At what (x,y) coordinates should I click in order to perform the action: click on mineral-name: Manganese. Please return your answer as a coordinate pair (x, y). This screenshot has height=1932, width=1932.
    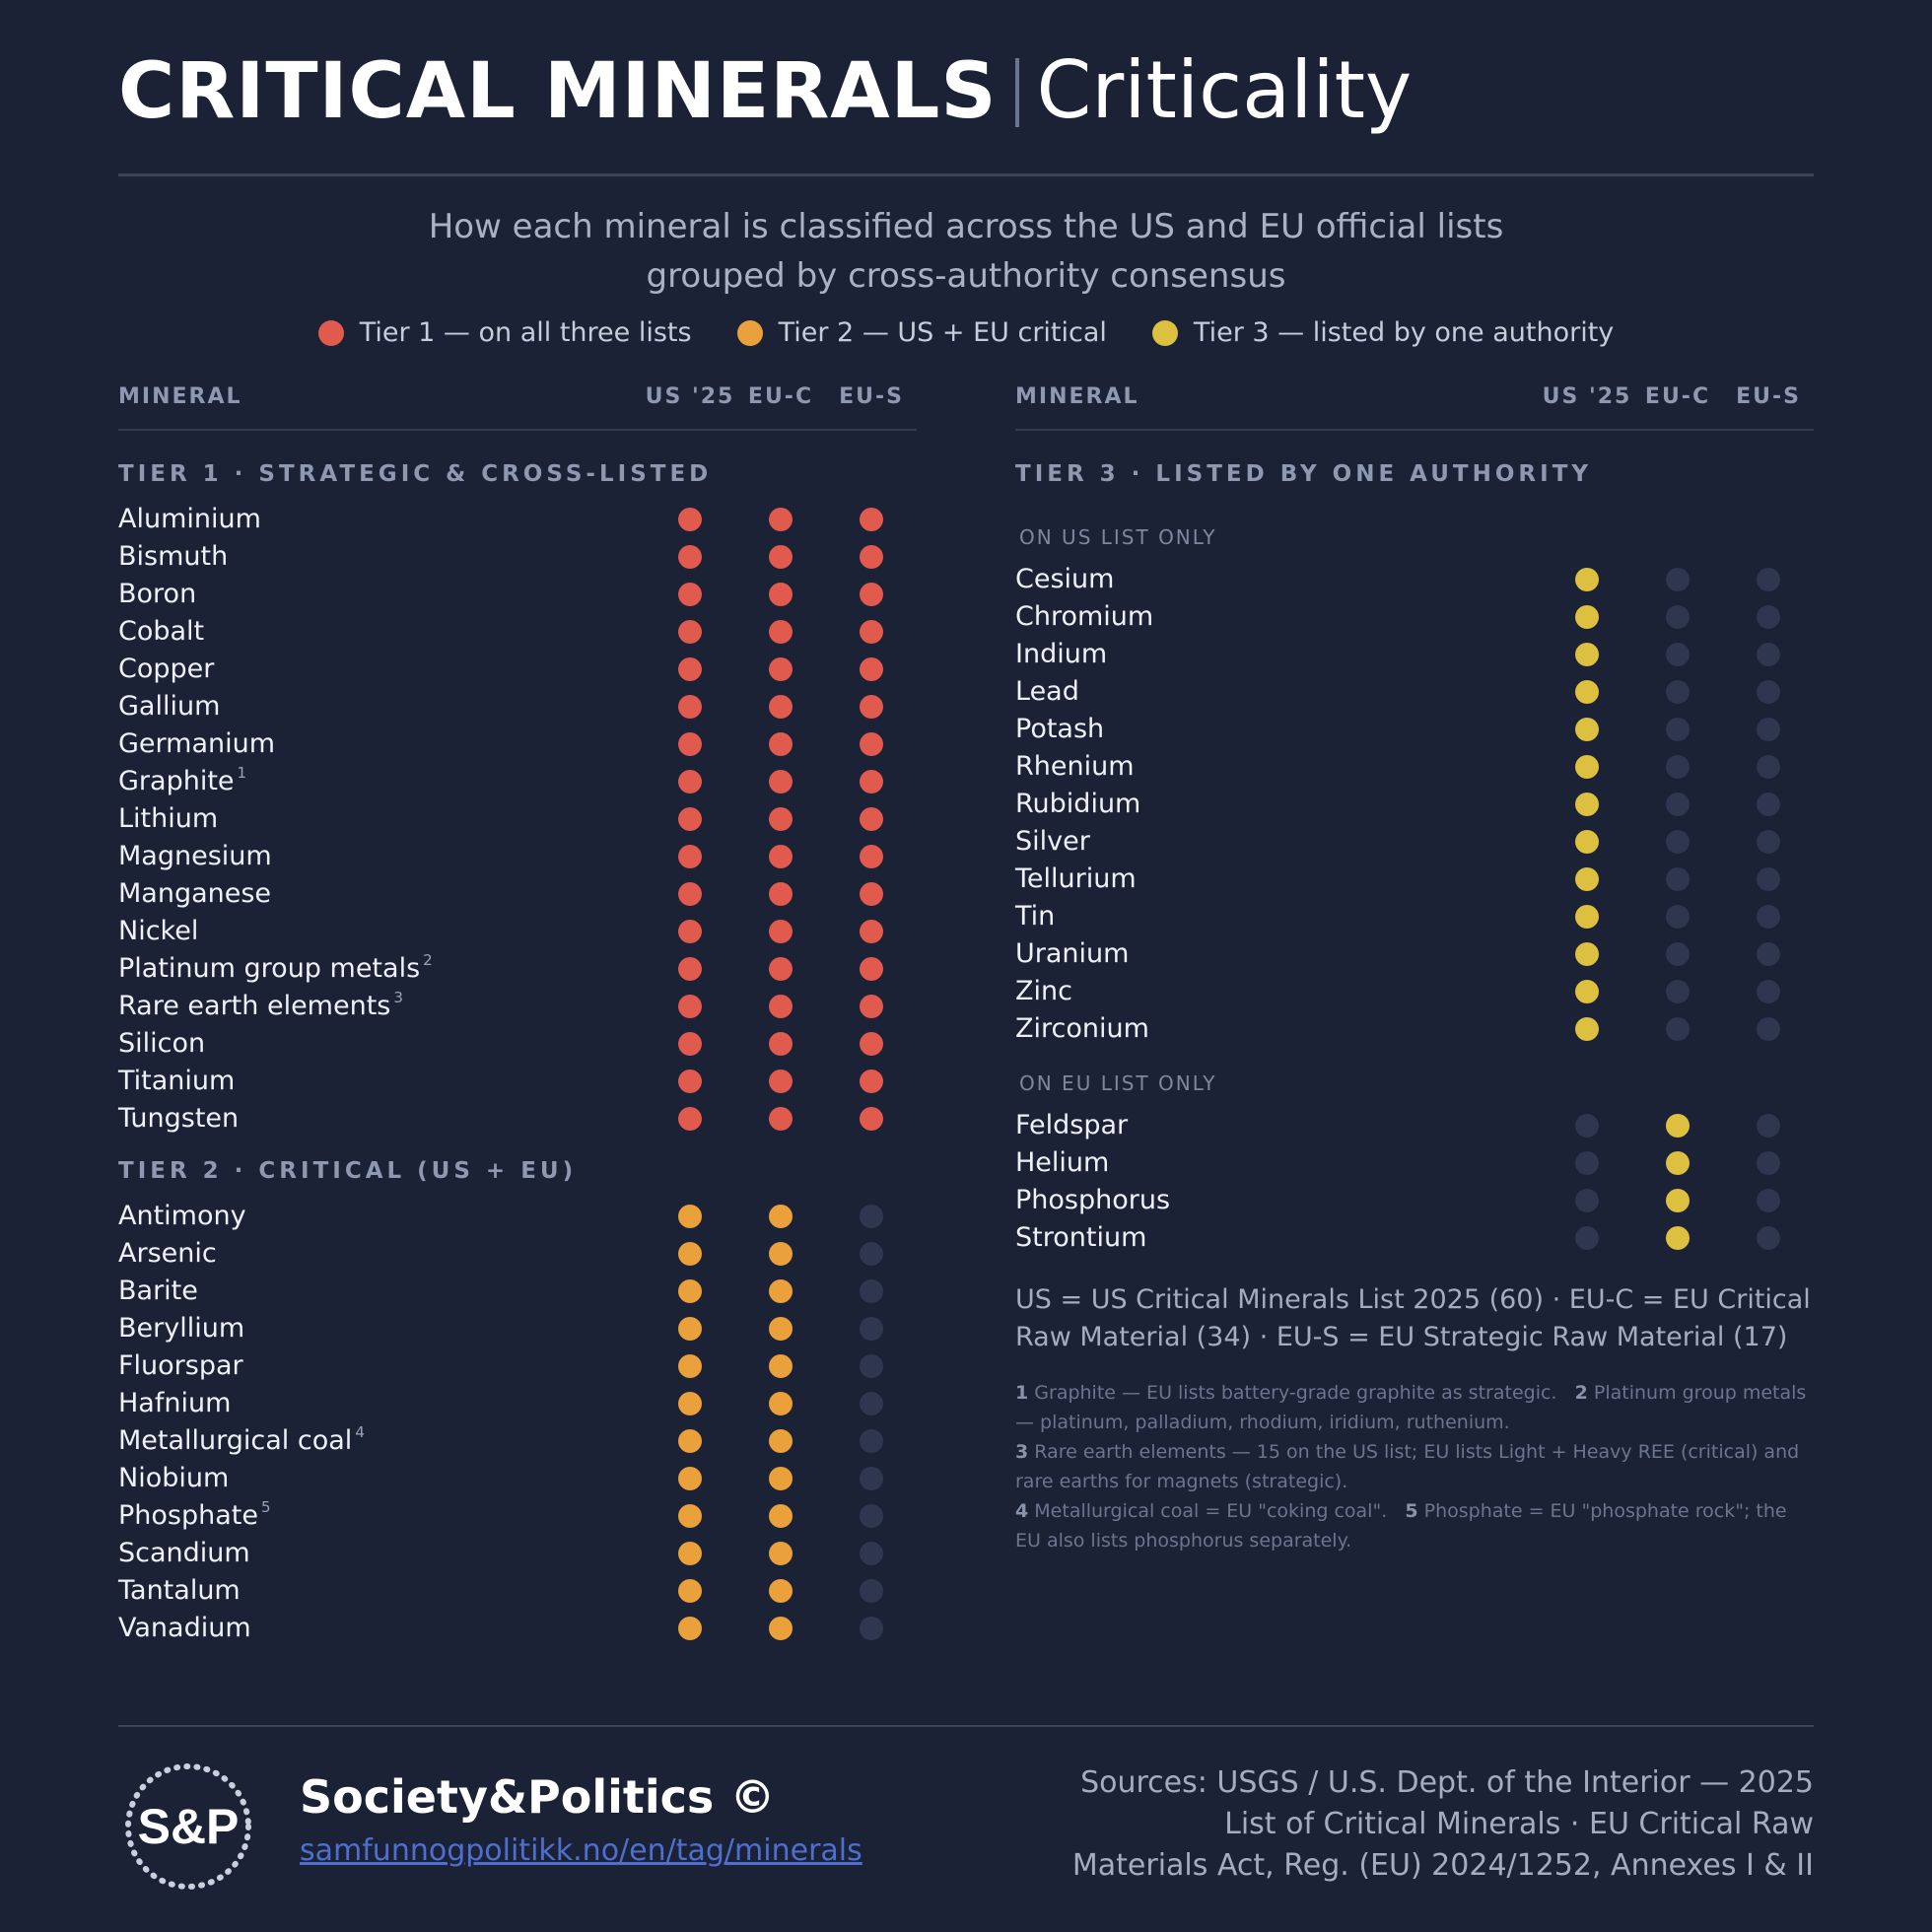
    Looking at the image, I should click on (195, 894).